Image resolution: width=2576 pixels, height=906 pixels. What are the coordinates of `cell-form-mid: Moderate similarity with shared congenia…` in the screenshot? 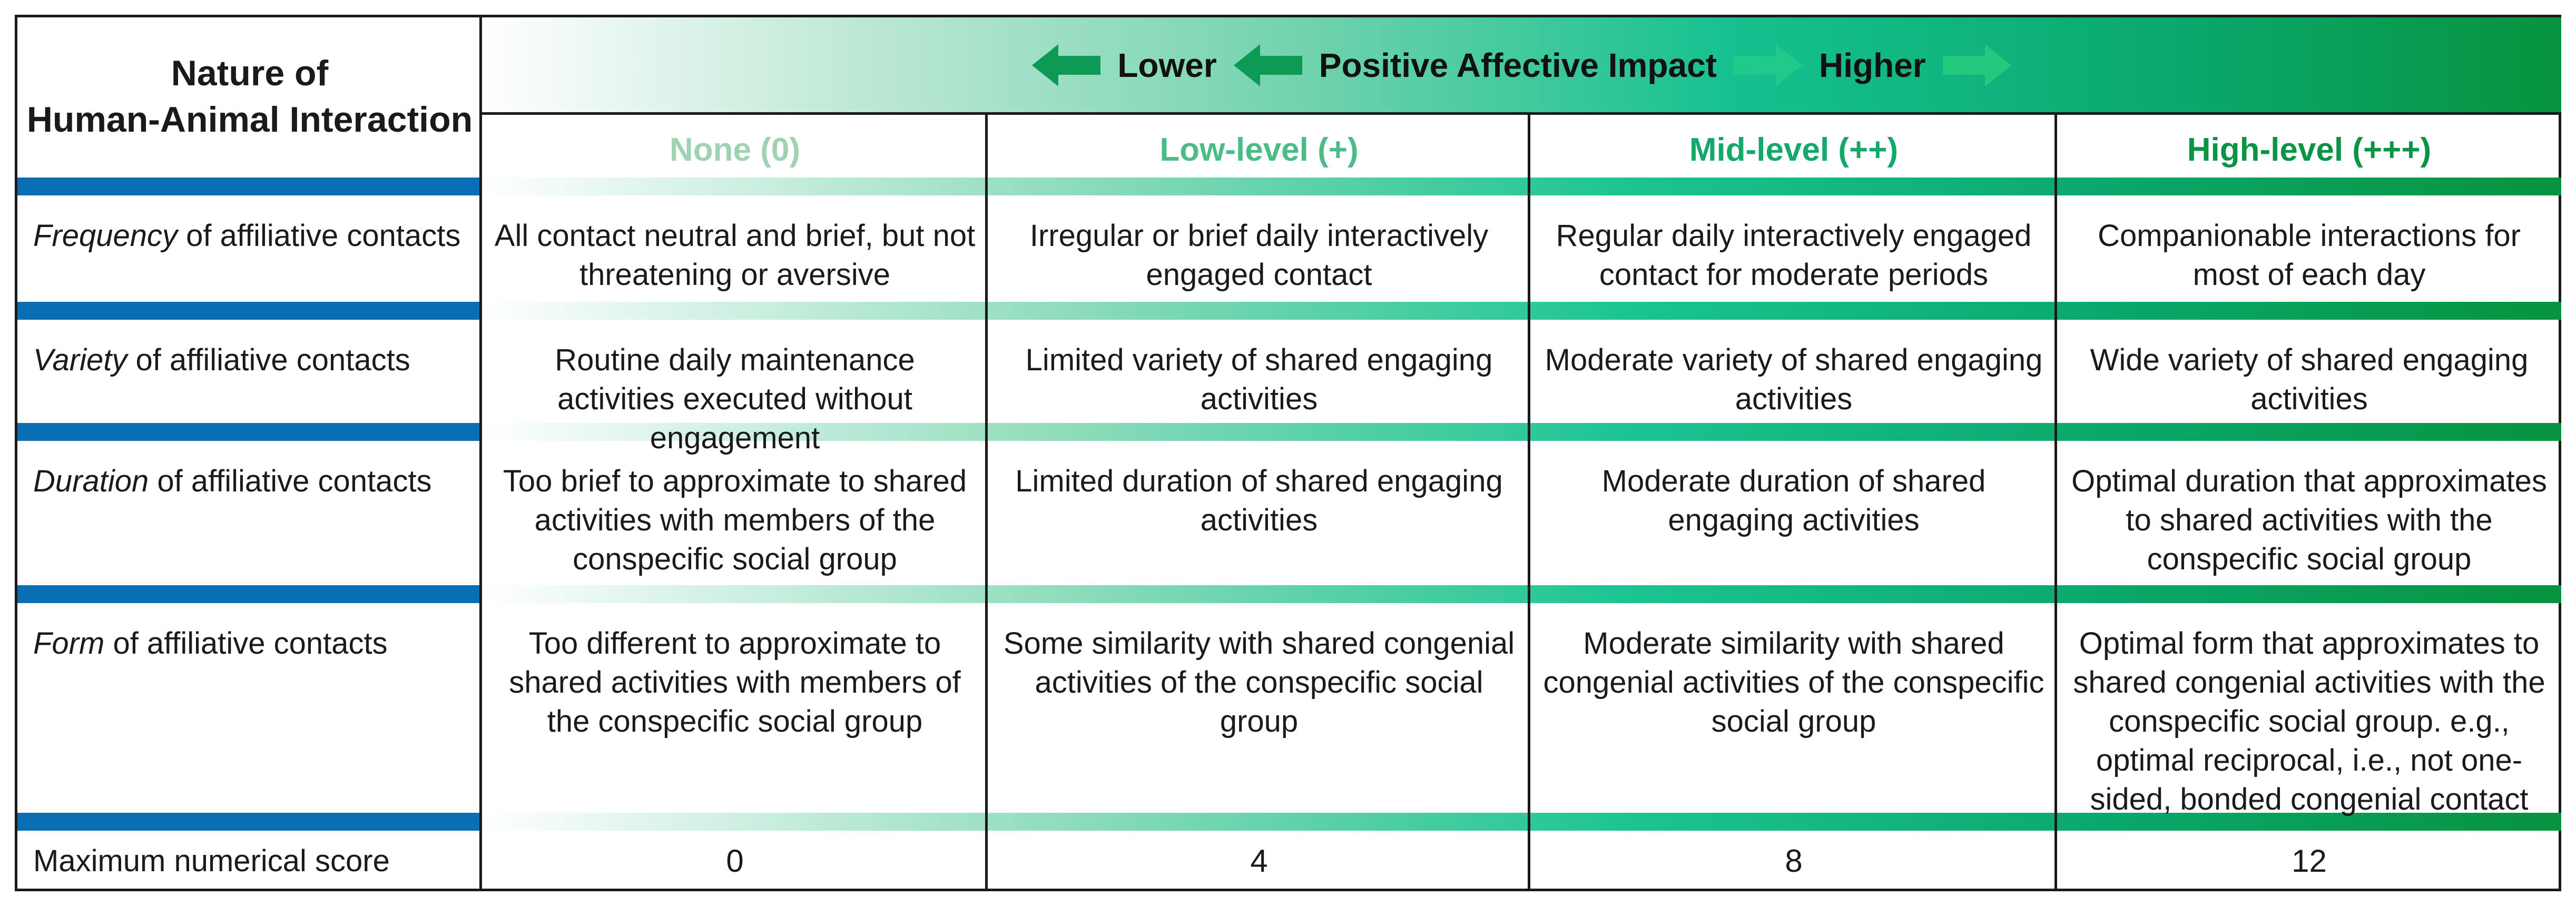 It's located at (1793, 682).